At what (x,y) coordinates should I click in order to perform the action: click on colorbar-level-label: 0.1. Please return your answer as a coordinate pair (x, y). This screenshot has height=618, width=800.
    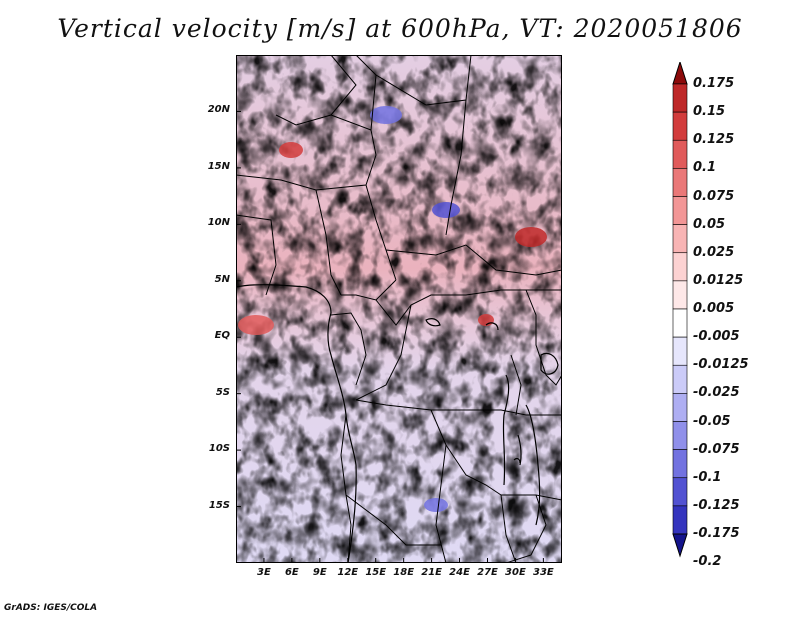
    Looking at the image, I should click on (705, 168).